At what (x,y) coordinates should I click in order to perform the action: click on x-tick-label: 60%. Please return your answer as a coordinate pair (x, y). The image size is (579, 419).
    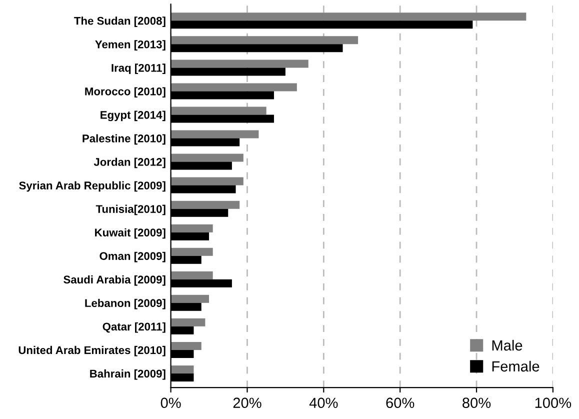
    Looking at the image, I should click on (400, 403).